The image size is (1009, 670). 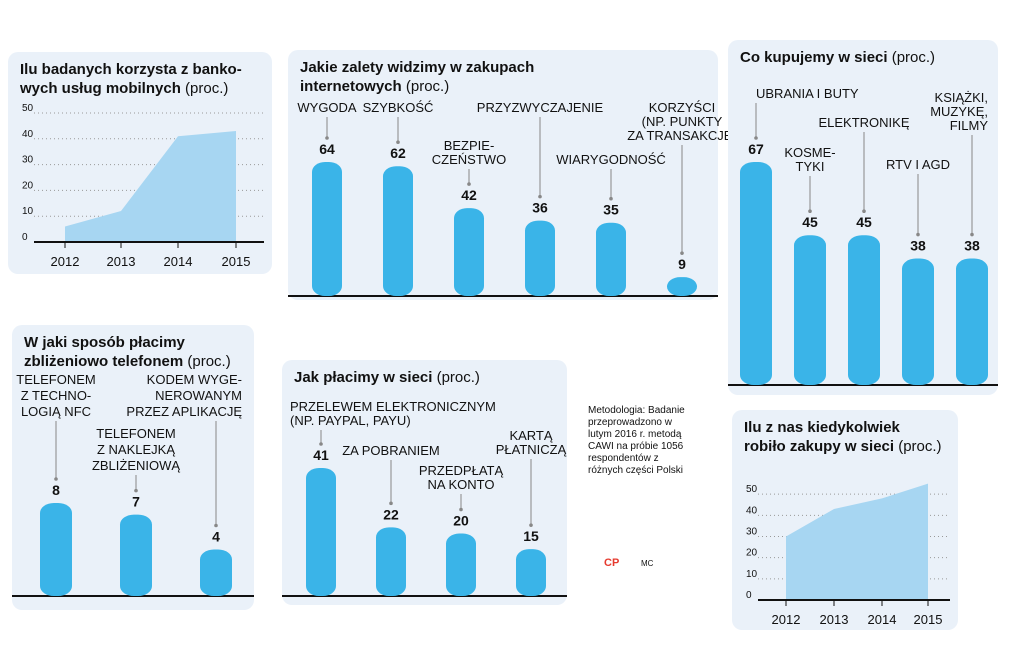 What do you see at coordinates (393, 406) in the screenshot?
I see `category-label: PRZELEWEM ELEKTRONICZNYM` at bounding box center [393, 406].